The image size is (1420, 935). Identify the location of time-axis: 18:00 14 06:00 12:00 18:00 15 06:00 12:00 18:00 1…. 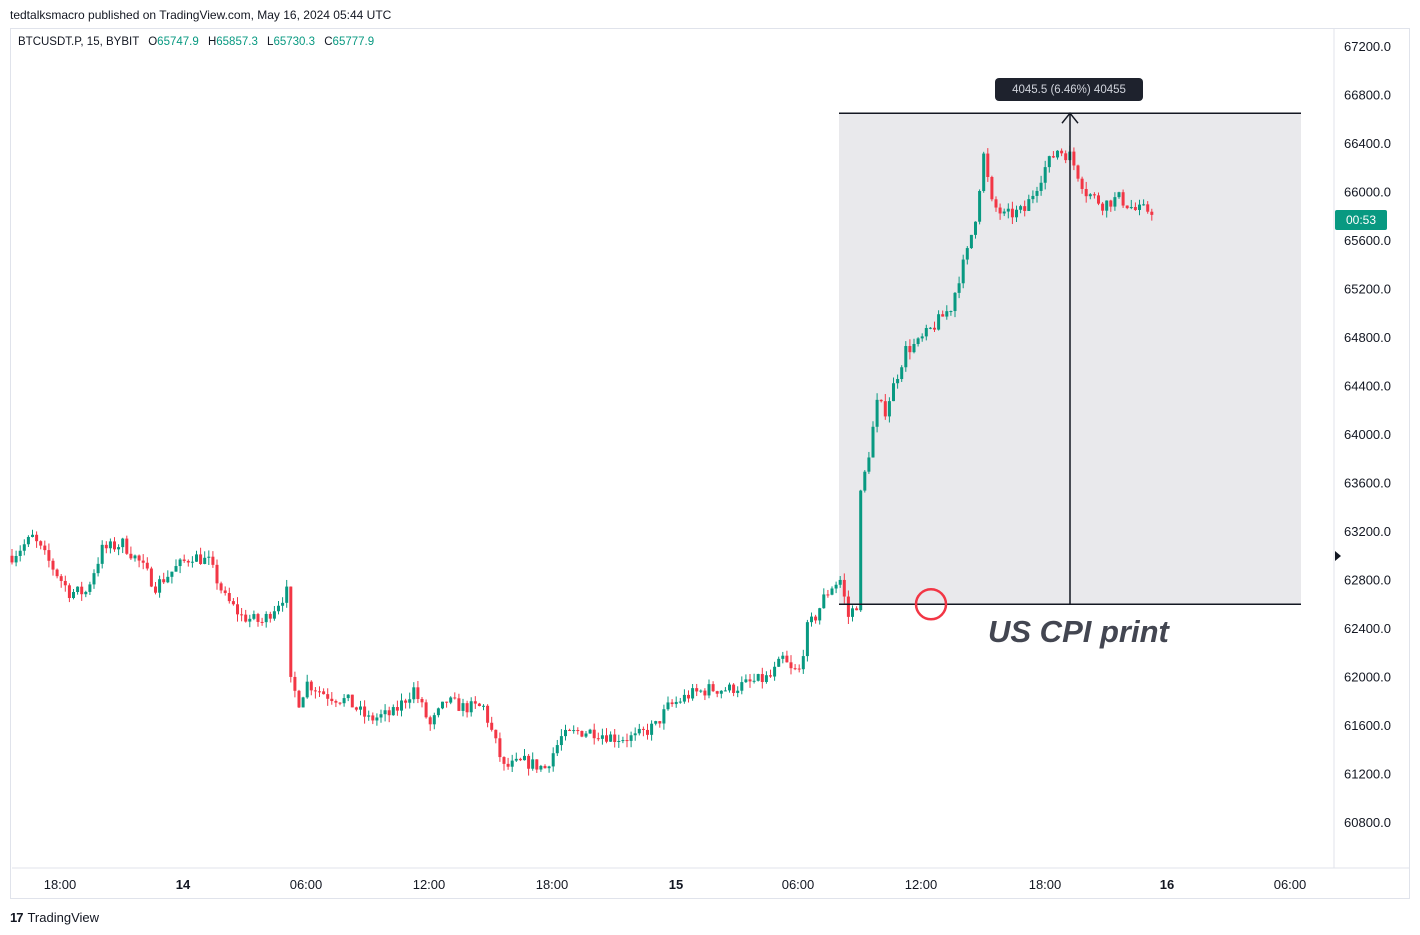
(710, 879).